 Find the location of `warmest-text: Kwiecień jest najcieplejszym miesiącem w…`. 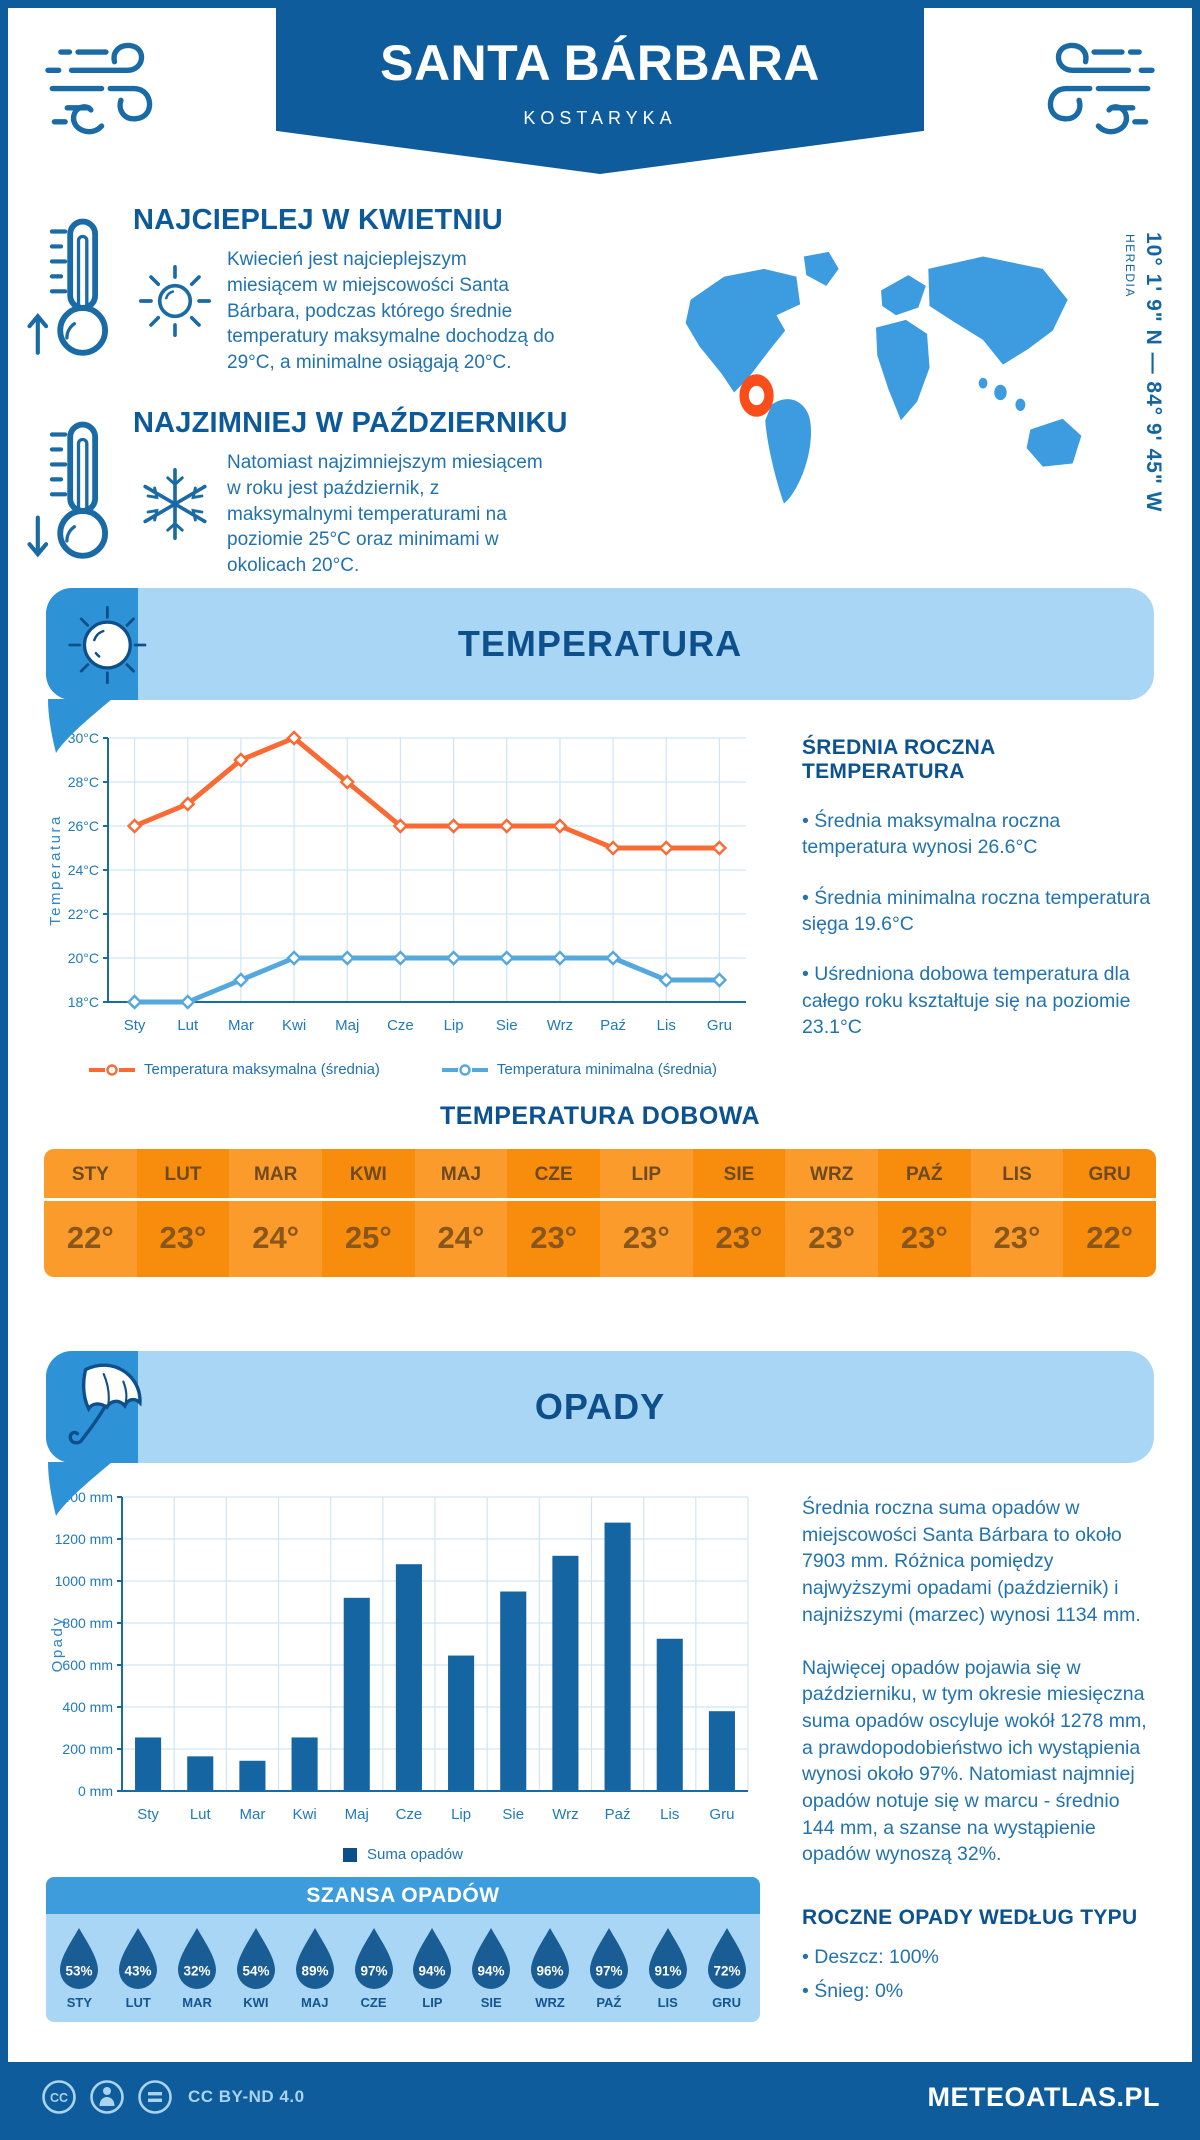

warmest-text: Kwiecień jest najcieplejszym miesiącem w… is located at coordinates (391, 311).